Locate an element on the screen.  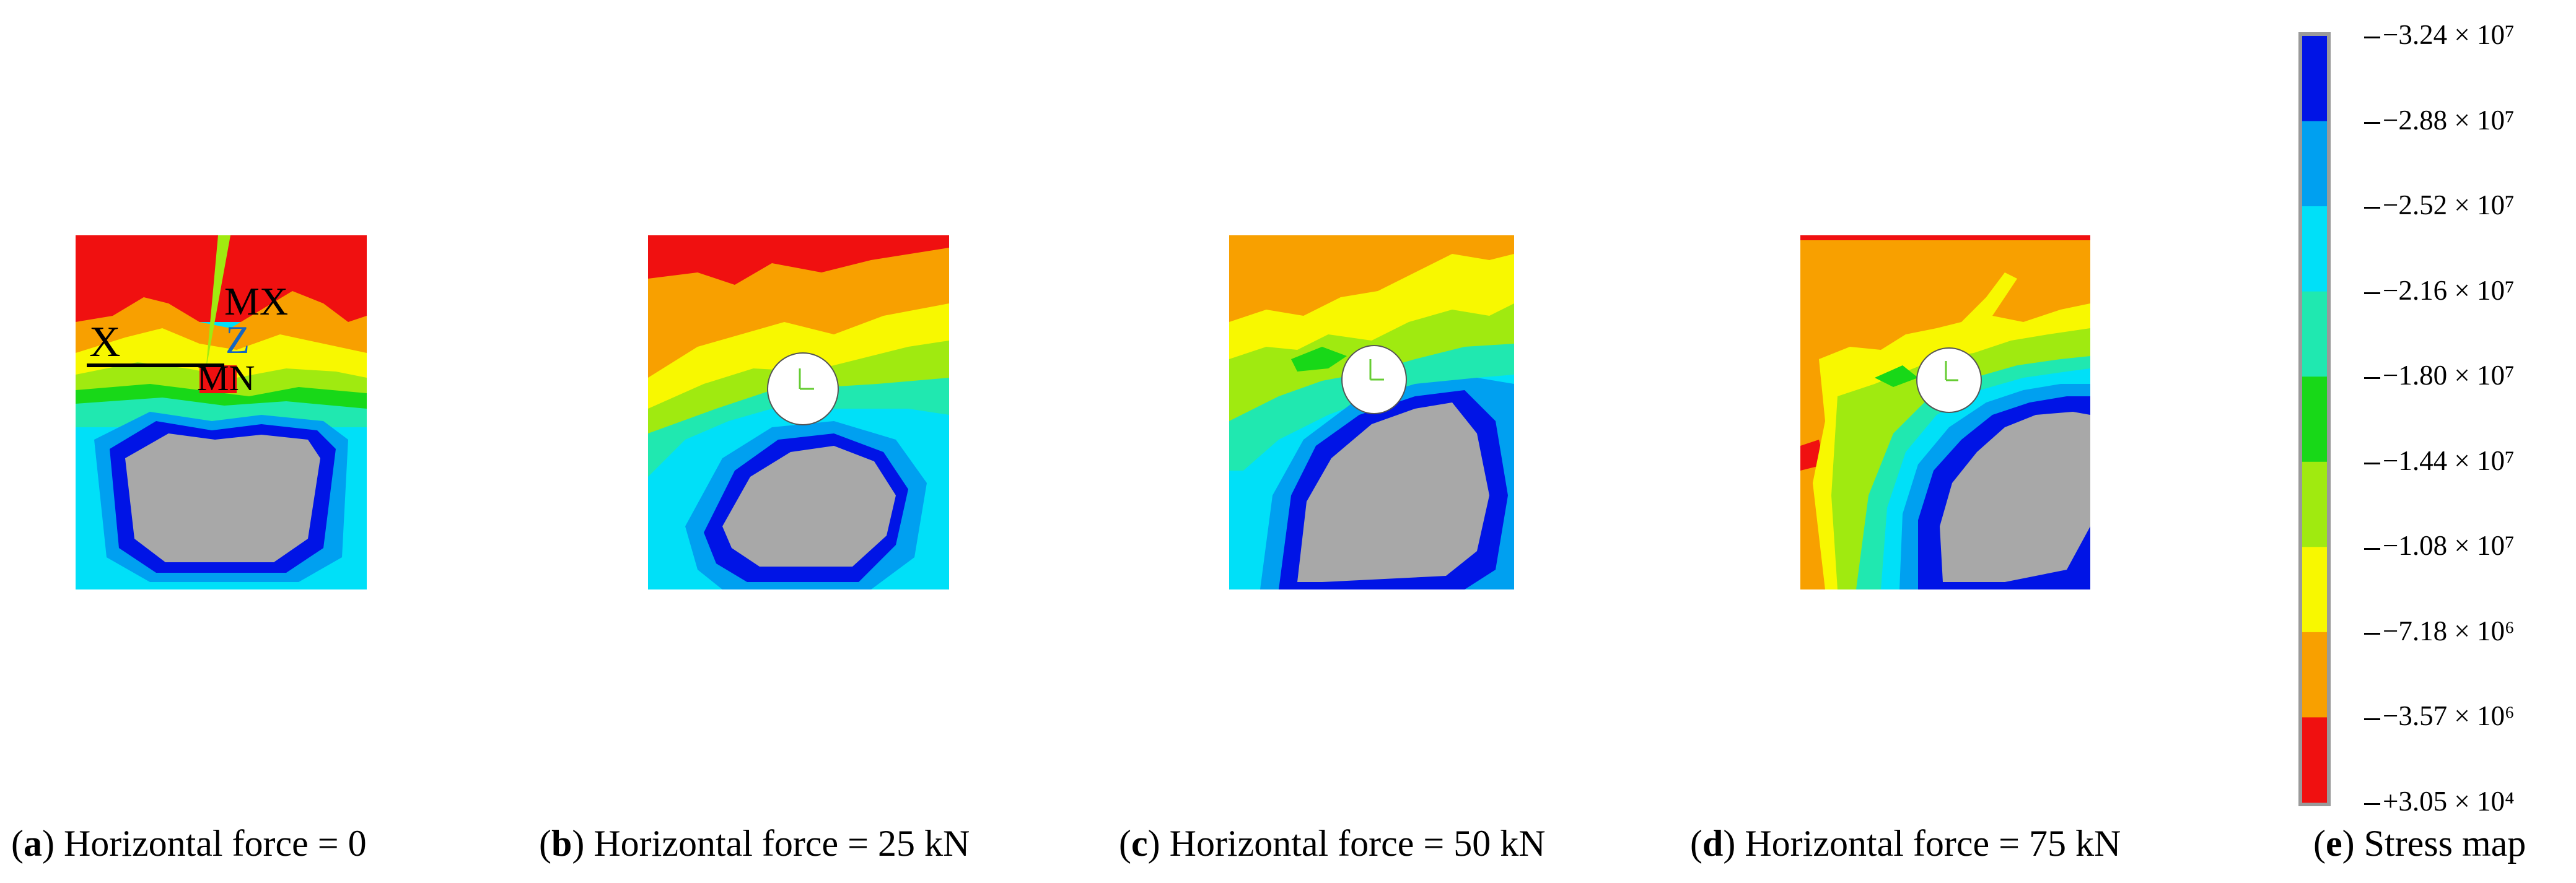
caption-e: (e) Stress map is located at coordinates (2419, 844).